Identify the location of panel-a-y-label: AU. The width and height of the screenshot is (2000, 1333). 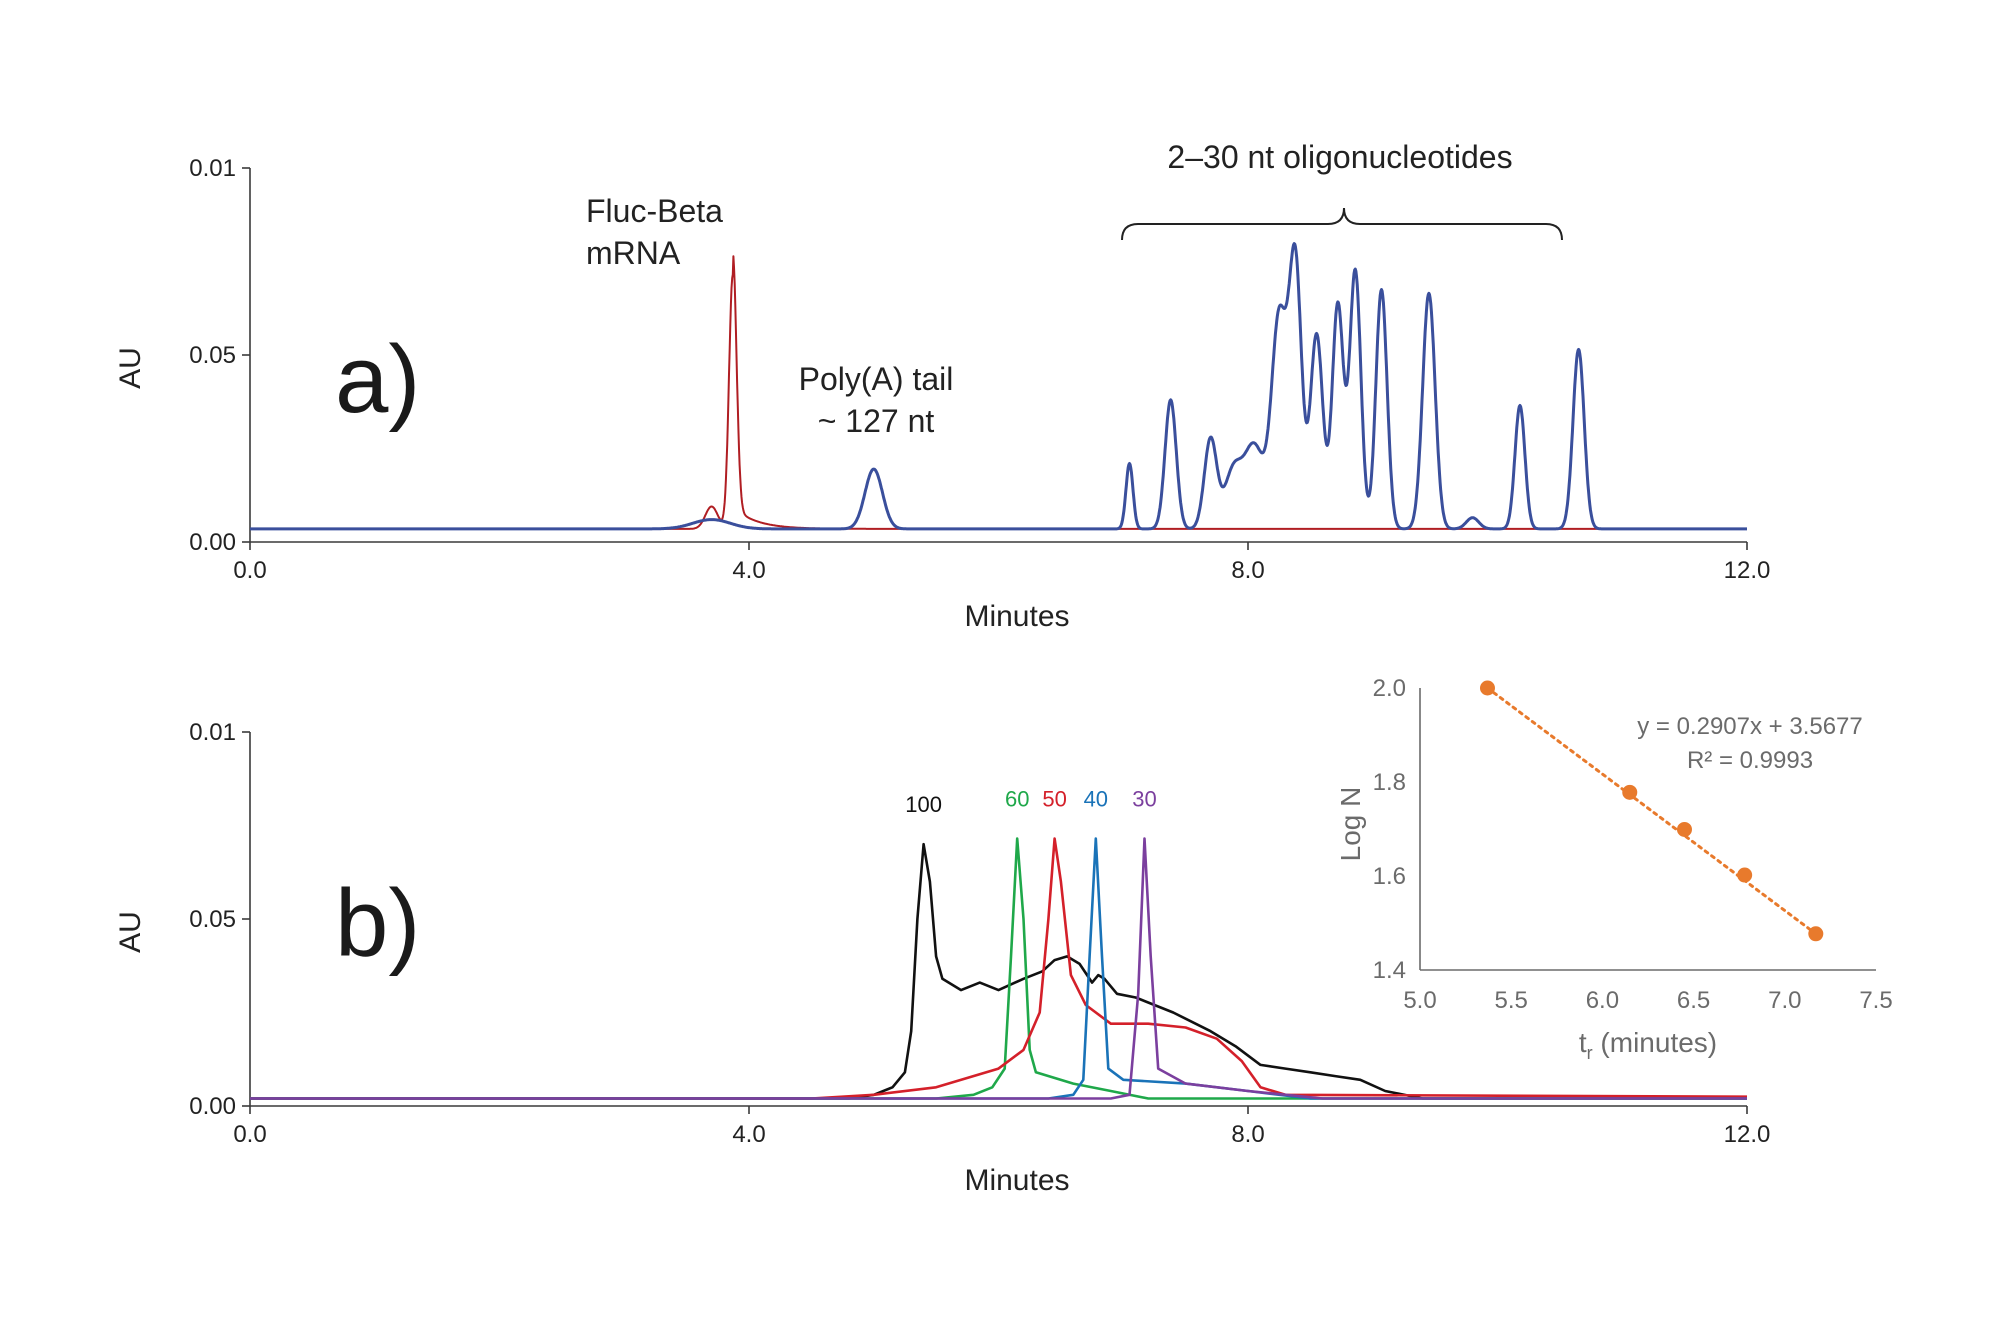
(130, 368).